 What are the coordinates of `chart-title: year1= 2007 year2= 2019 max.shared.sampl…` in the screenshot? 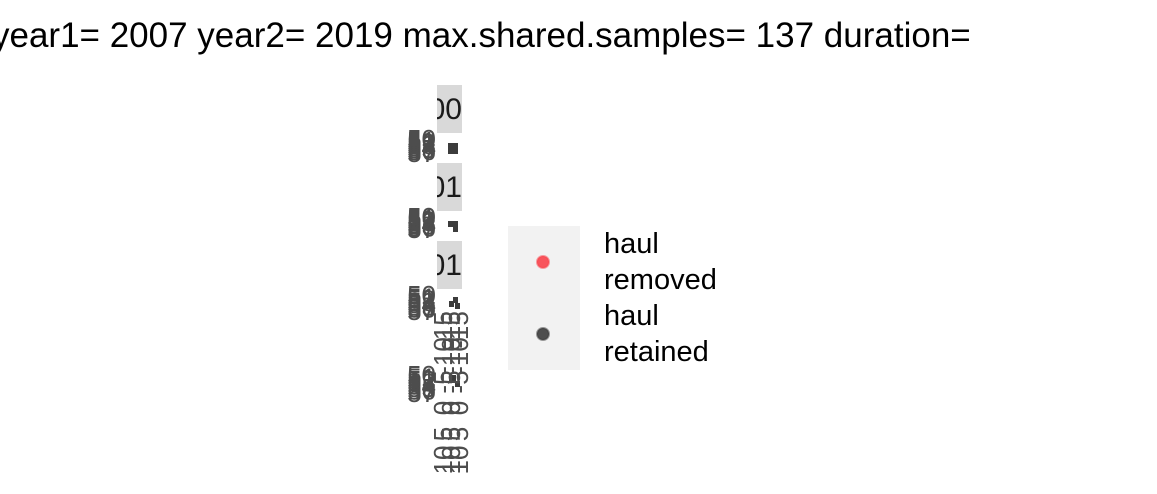 It's located at (485, 35).